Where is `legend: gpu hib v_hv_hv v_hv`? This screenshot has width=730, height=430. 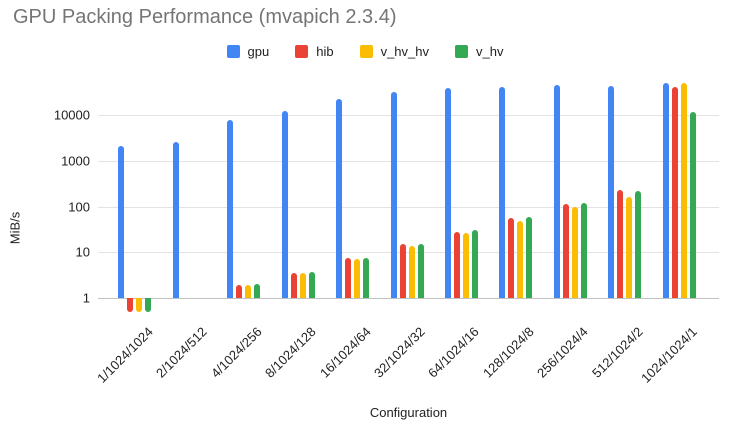 legend: gpu hib v_hv_hv v_hv is located at coordinates (365, 51).